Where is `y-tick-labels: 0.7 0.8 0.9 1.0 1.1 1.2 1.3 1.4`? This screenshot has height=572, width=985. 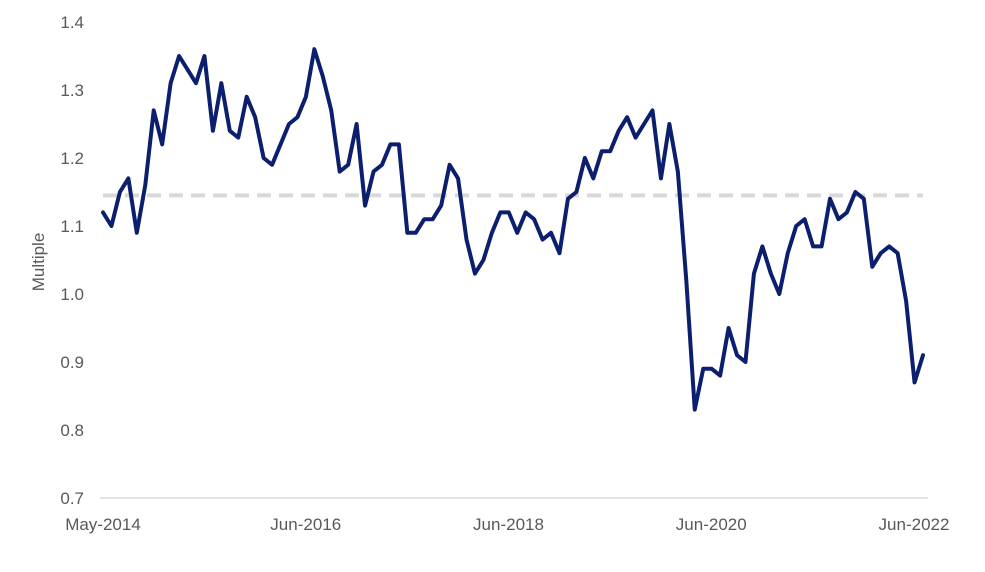 y-tick-labels: 0.7 0.8 0.9 1.0 1.1 1.2 1.3 1.4 is located at coordinates (72, 260).